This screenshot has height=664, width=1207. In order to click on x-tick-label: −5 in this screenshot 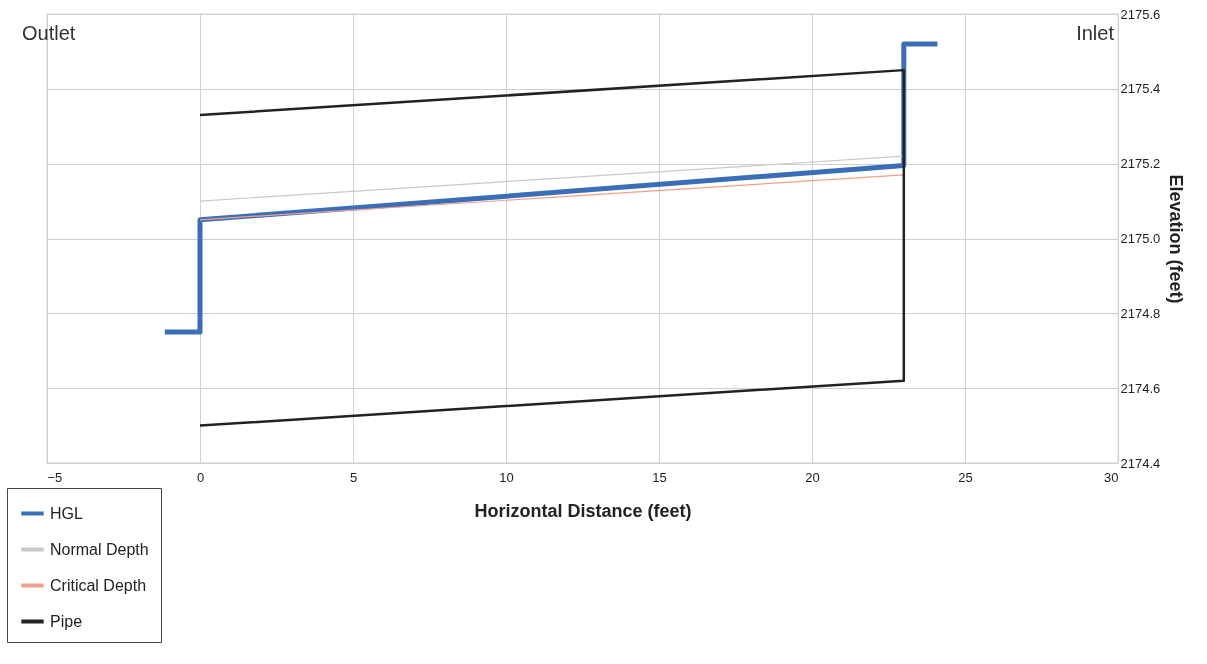, I will do `click(55, 477)`.